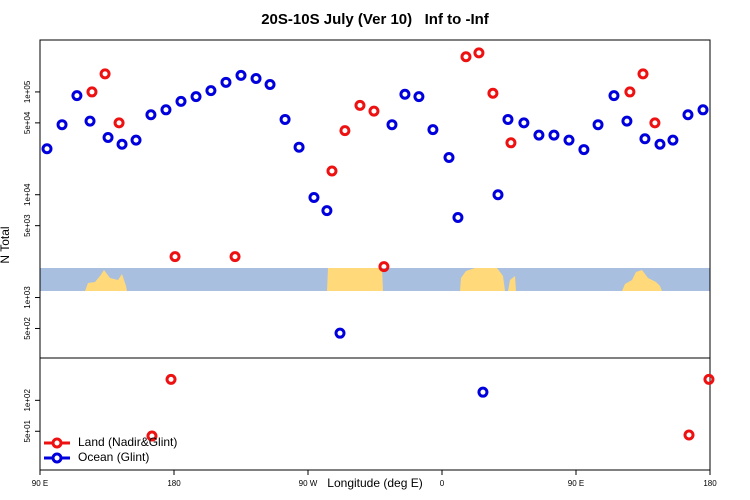 This screenshot has width=750, height=500. Describe the element at coordinates (308, 483) in the screenshot. I see `x-tick-label: 90 W` at that location.